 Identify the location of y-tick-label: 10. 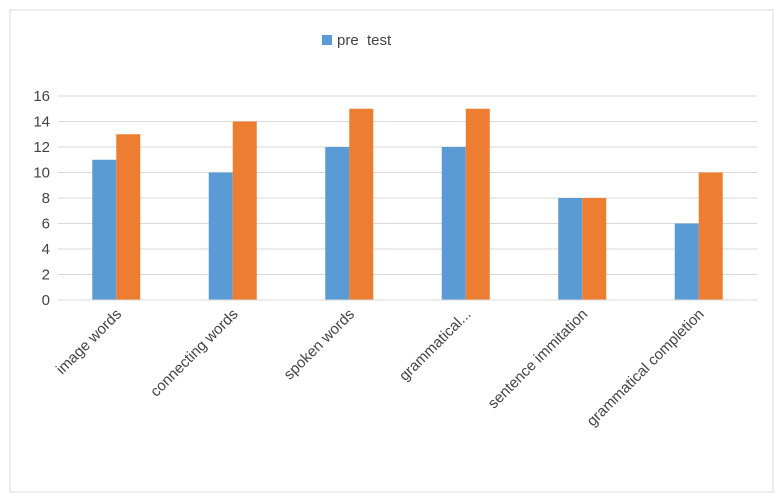
(41, 173).